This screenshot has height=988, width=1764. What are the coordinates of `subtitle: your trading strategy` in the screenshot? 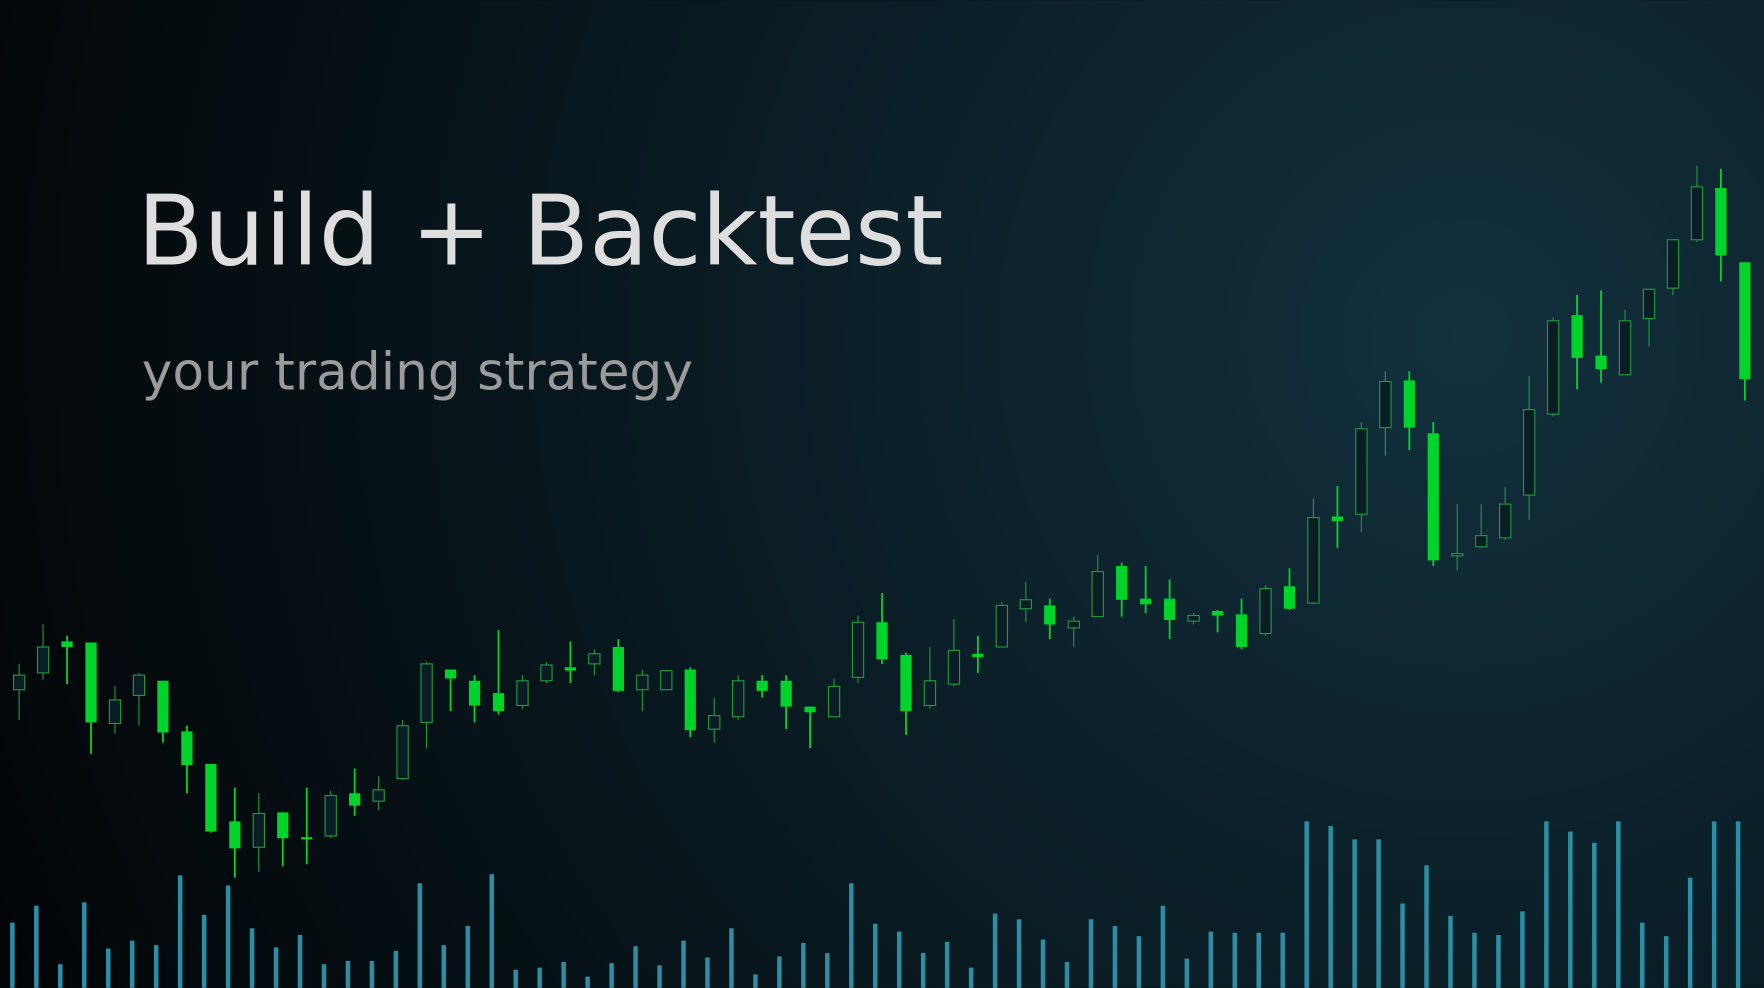 It's located at (417, 372).